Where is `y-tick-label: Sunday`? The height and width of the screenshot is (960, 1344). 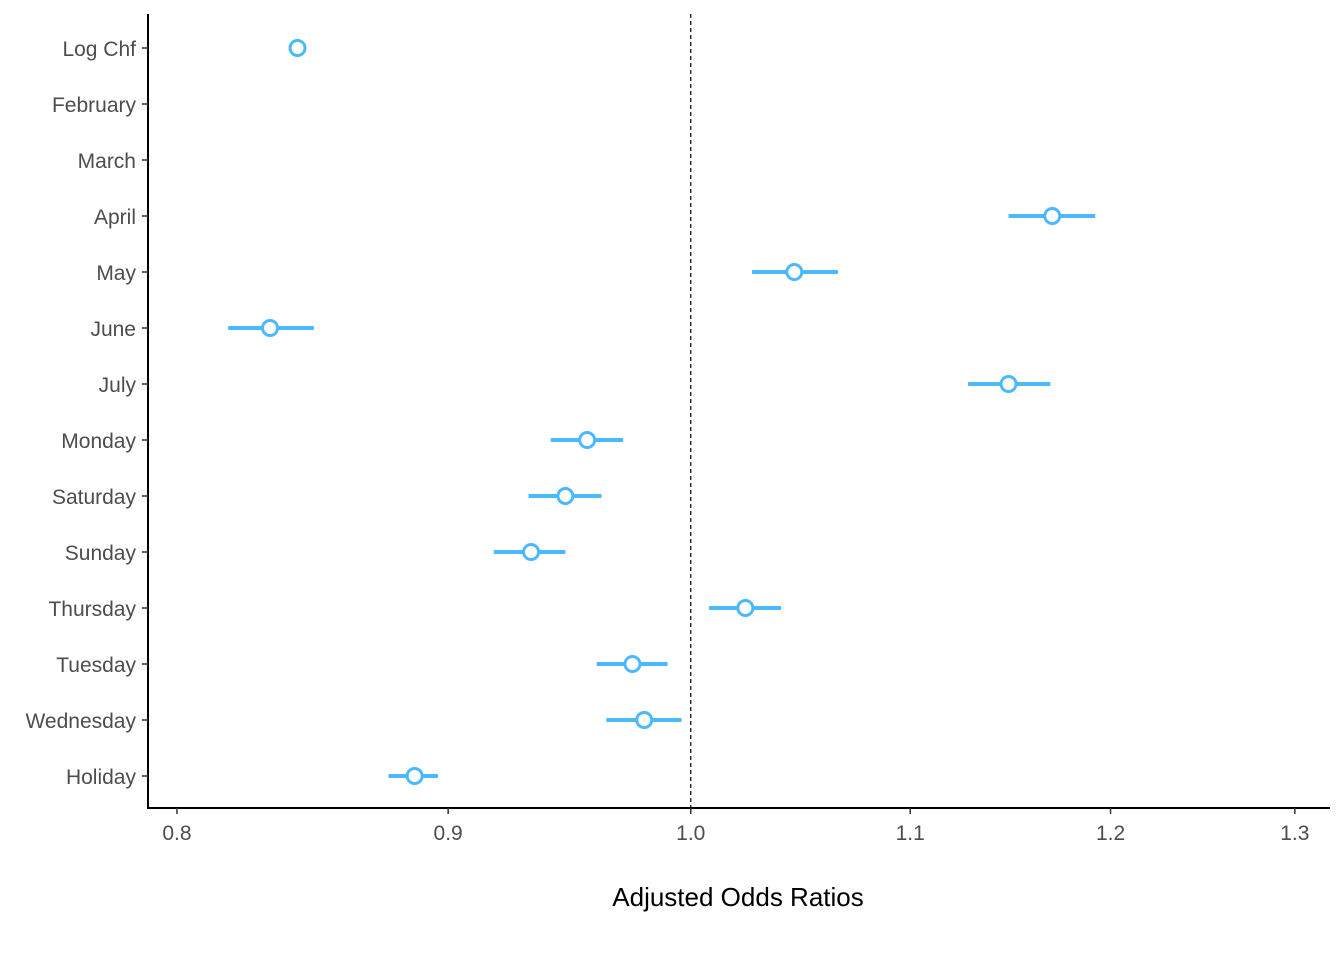 y-tick-label: Sunday is located at coordinates (101, 553).